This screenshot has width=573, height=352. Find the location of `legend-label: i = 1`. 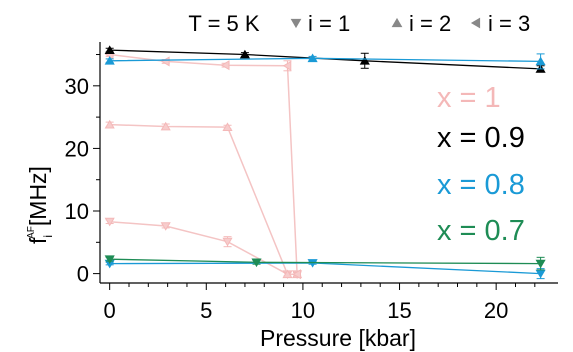

legend-label: i = 1 is located at coordinates (329, 23).